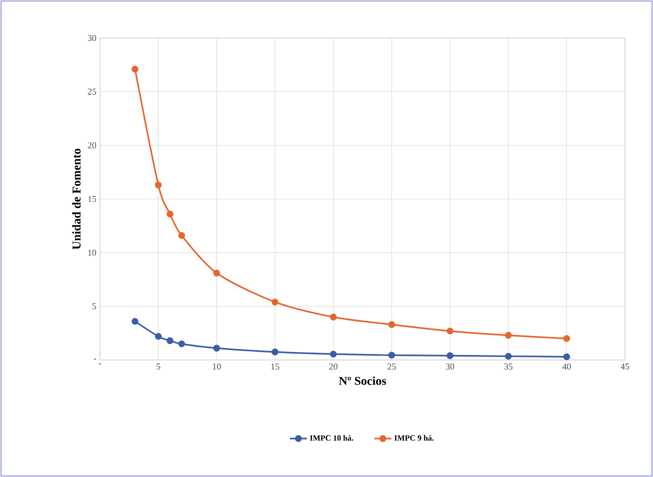 This screenshot has height=477, width=653. I want to click on y-axis-title: Unidad de Fomento, so click(76, 199).